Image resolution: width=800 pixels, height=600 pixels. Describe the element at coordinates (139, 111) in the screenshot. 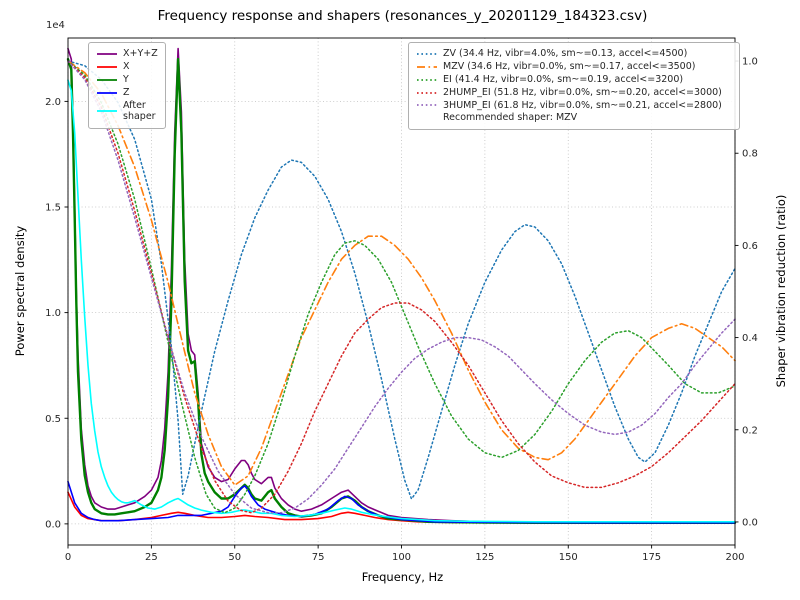

I see `legend-item-label: After shaper` at that location.